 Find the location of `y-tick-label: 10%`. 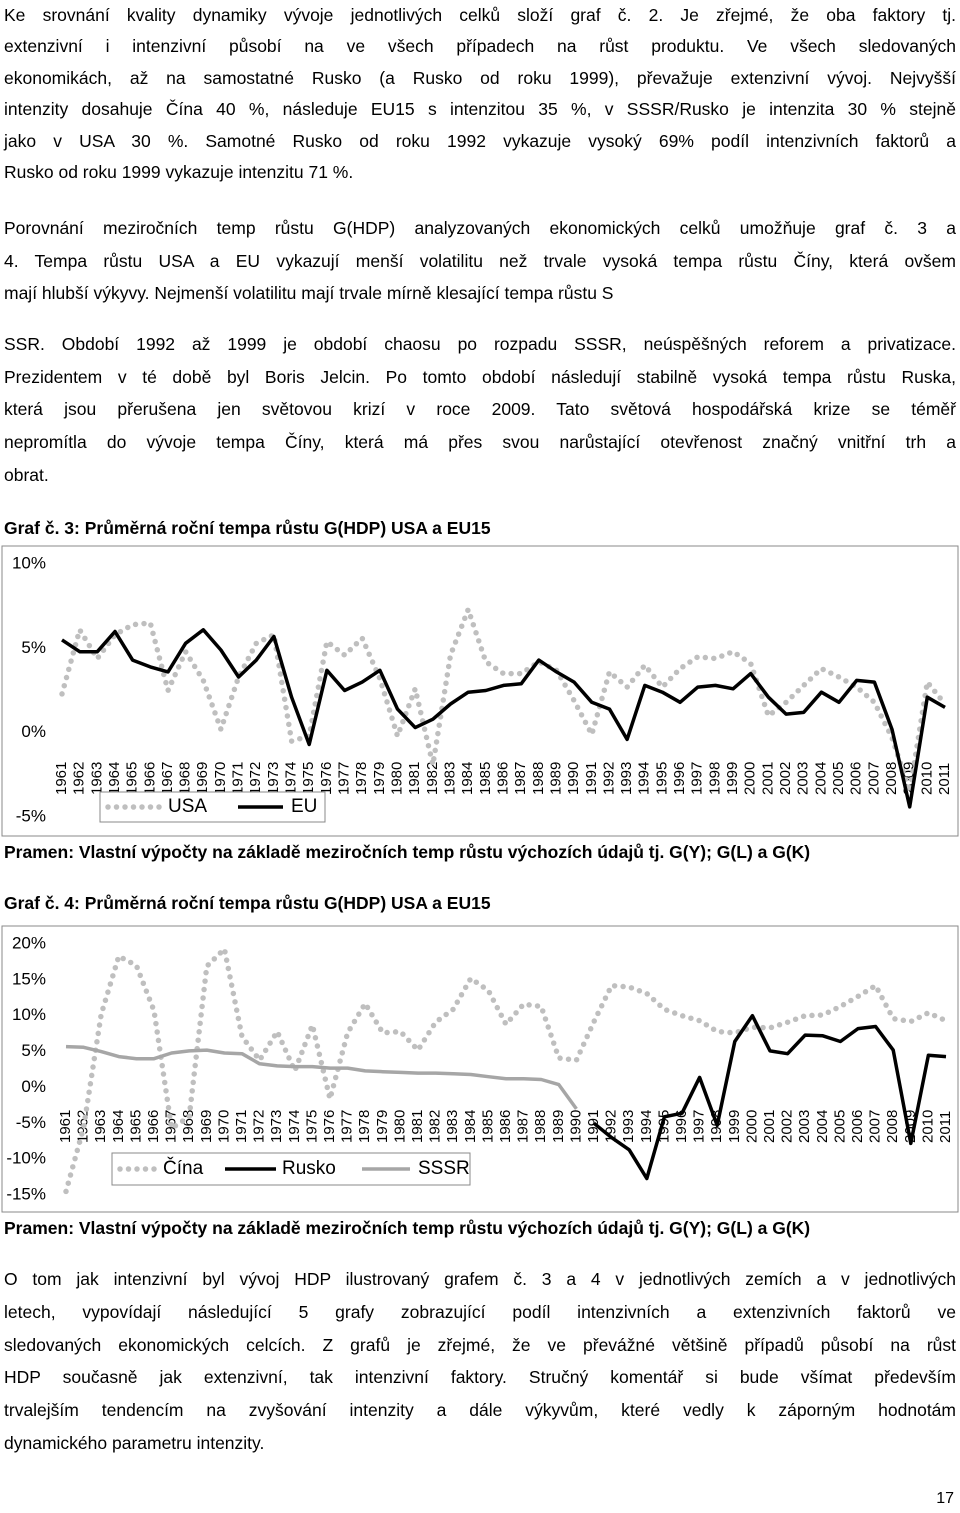

y-tick-label: 10% is located at coordinates (29, 562).